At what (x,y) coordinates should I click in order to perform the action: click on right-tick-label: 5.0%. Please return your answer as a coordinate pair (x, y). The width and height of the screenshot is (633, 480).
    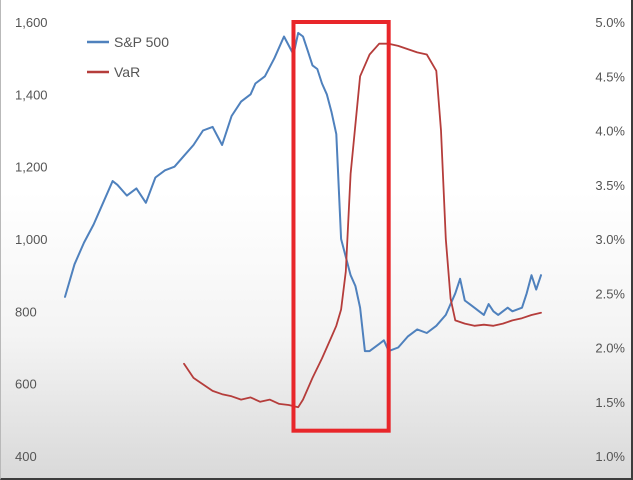
    Looking at the image, I should click on (610, 22).